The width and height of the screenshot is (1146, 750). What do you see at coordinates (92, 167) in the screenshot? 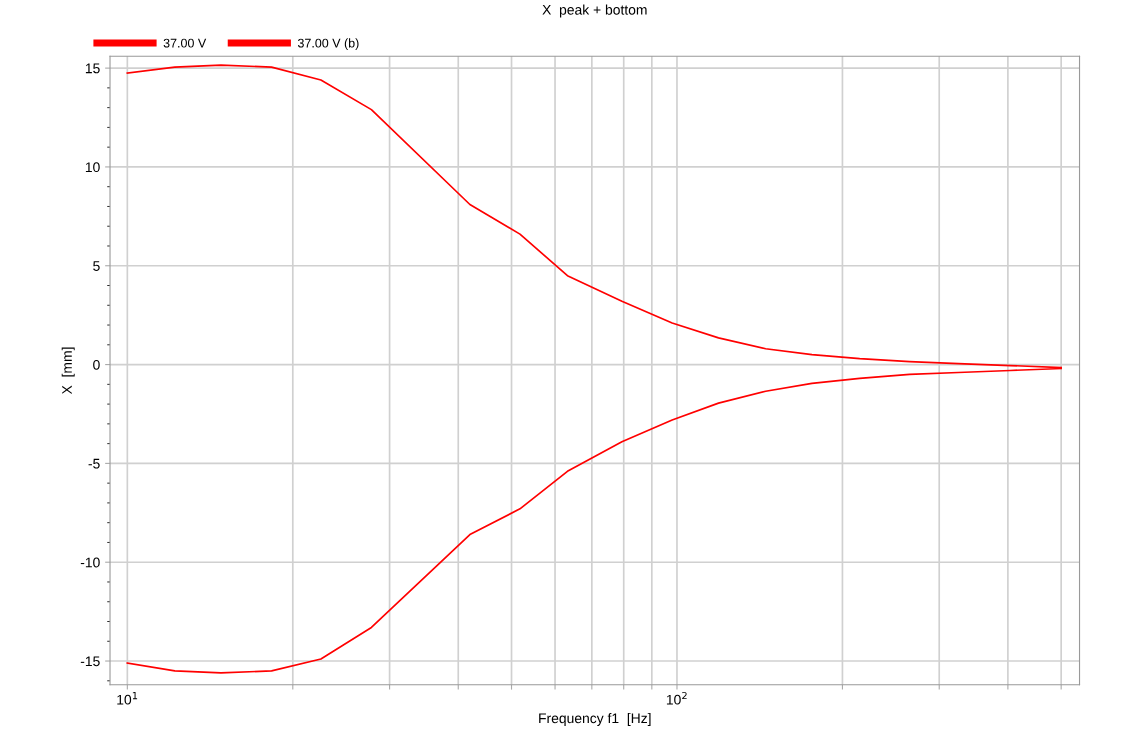
I see `y-tick-label: 10` at bounding box center [92, 167].